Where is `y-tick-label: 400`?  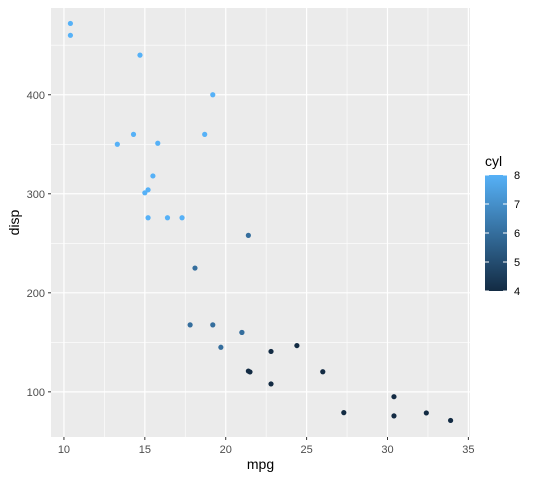 y-tick-label: 400 is located at coordinates (36, 96).